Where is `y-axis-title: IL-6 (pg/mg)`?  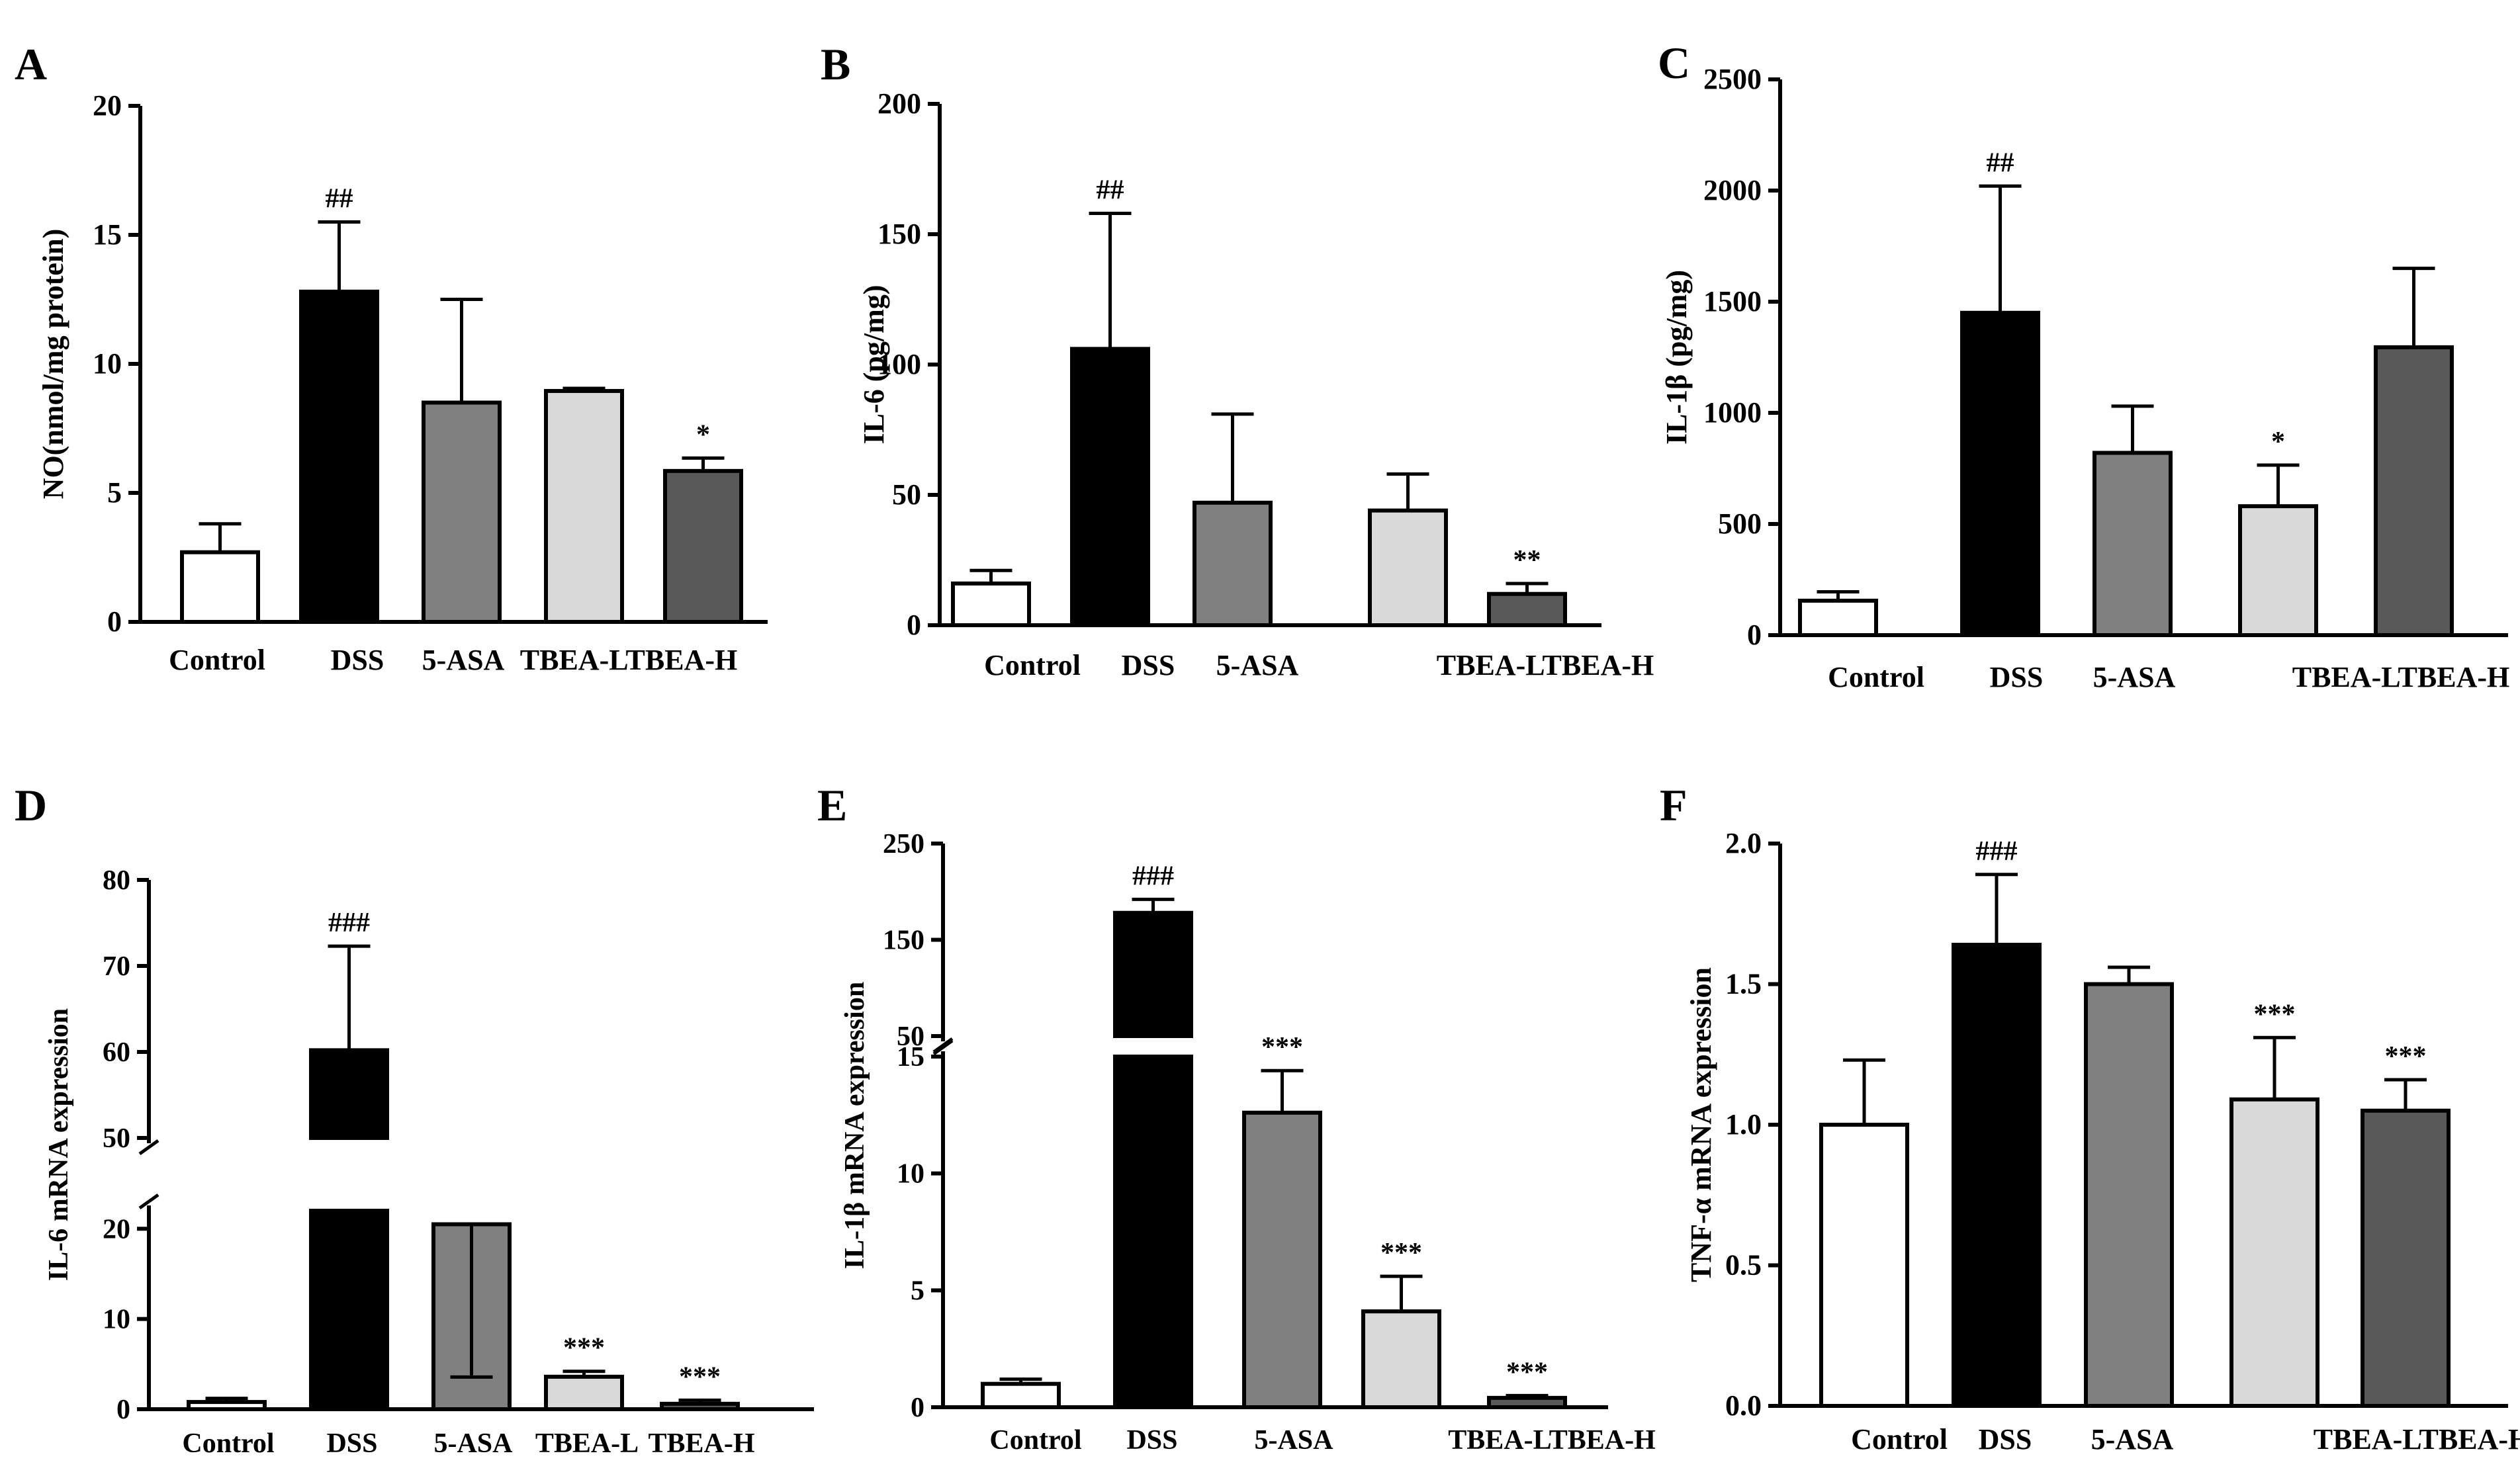
y-axis-title: IL-6 (pg/mg) is located at coordinates (874, 365).